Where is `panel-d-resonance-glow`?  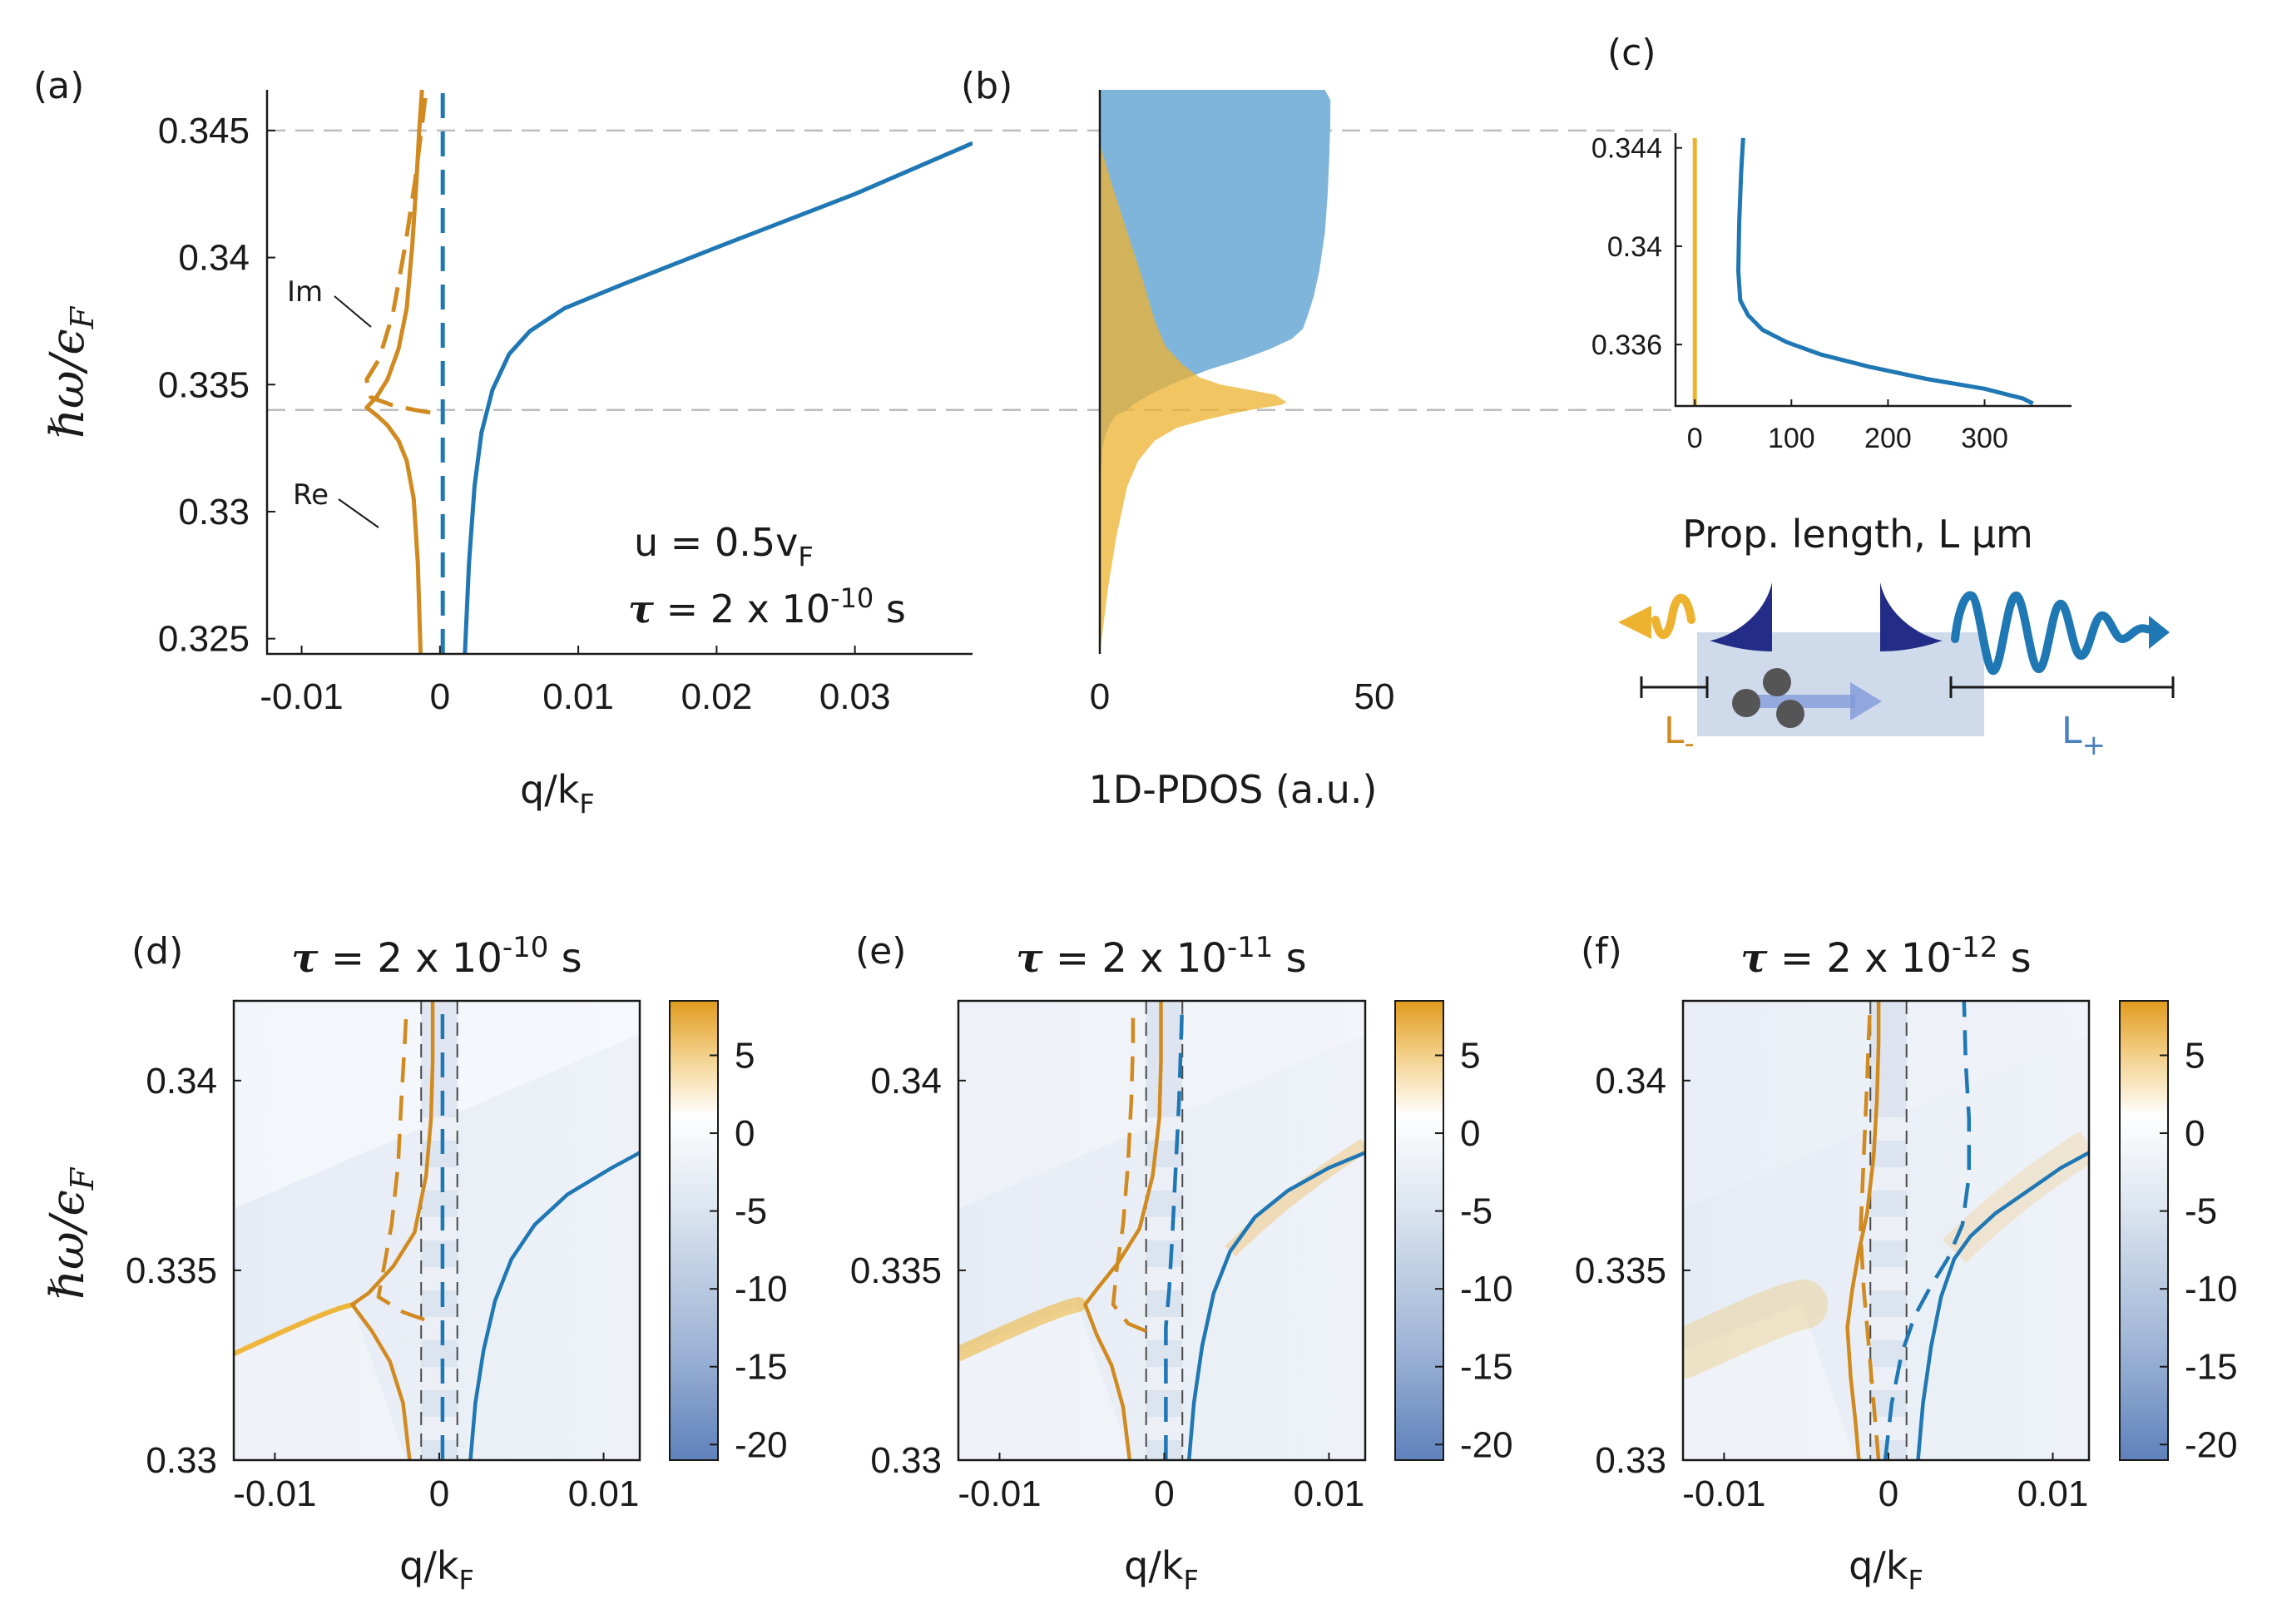 panel-d-resonance-glow is located at coordinates (296, 1329).